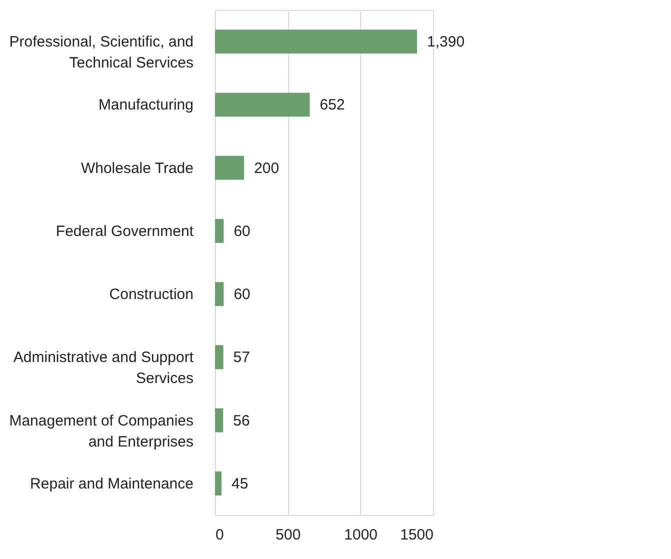 Image resolution: width=671 pixels, height=559 pixels. I want to click on data-label: 652, so click(332, 105).